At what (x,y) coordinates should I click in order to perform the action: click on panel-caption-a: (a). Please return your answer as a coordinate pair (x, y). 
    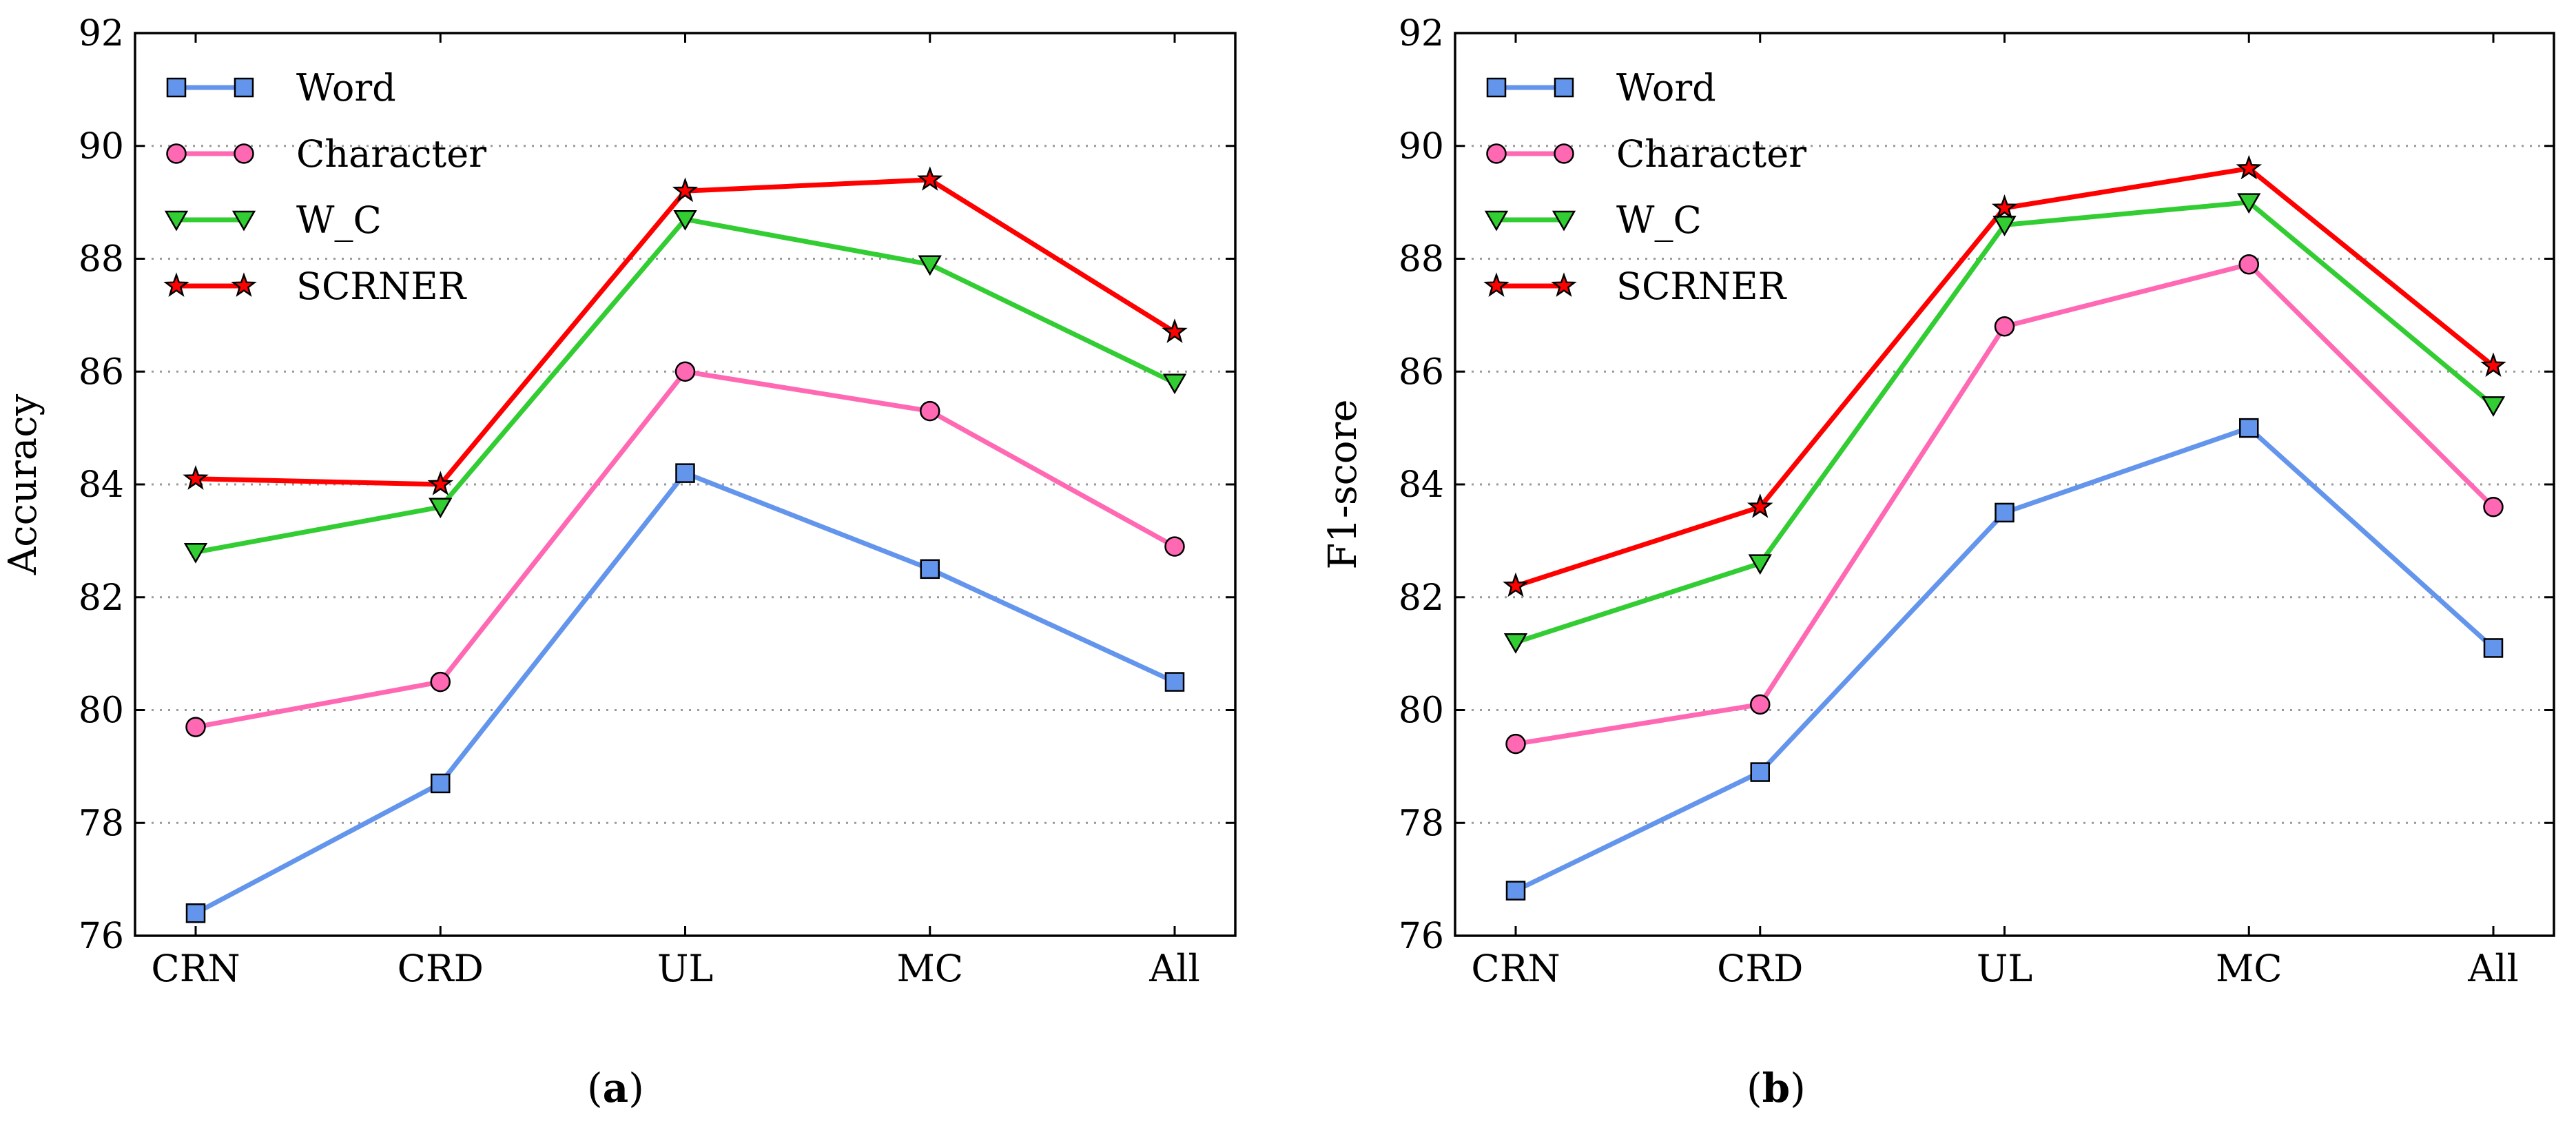
    Looking at the image, I should click on (615, 1088).